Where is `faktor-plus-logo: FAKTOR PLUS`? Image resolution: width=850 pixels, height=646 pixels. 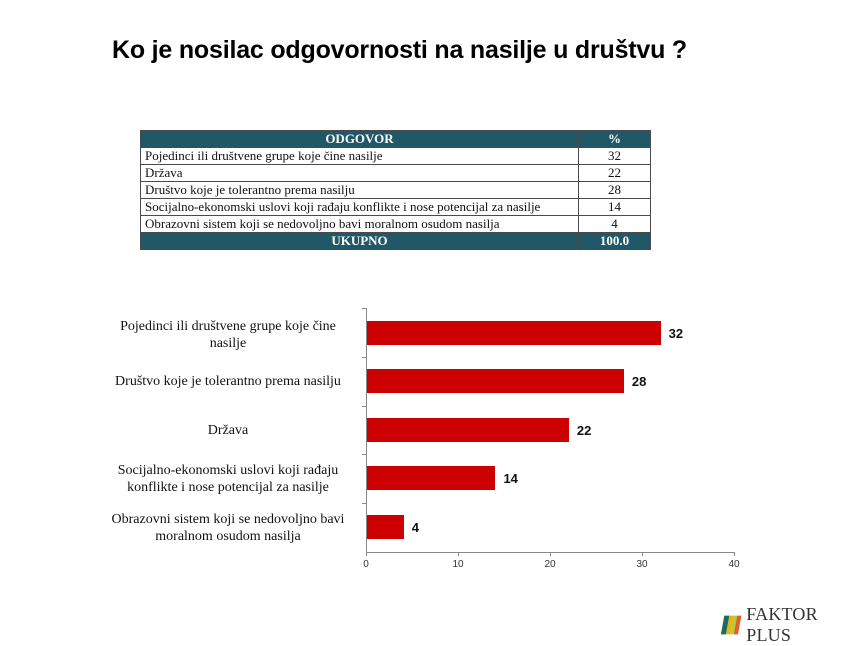 faktor-plus-logo: FAKTOR PLUS is located at coordinates (785, 624).